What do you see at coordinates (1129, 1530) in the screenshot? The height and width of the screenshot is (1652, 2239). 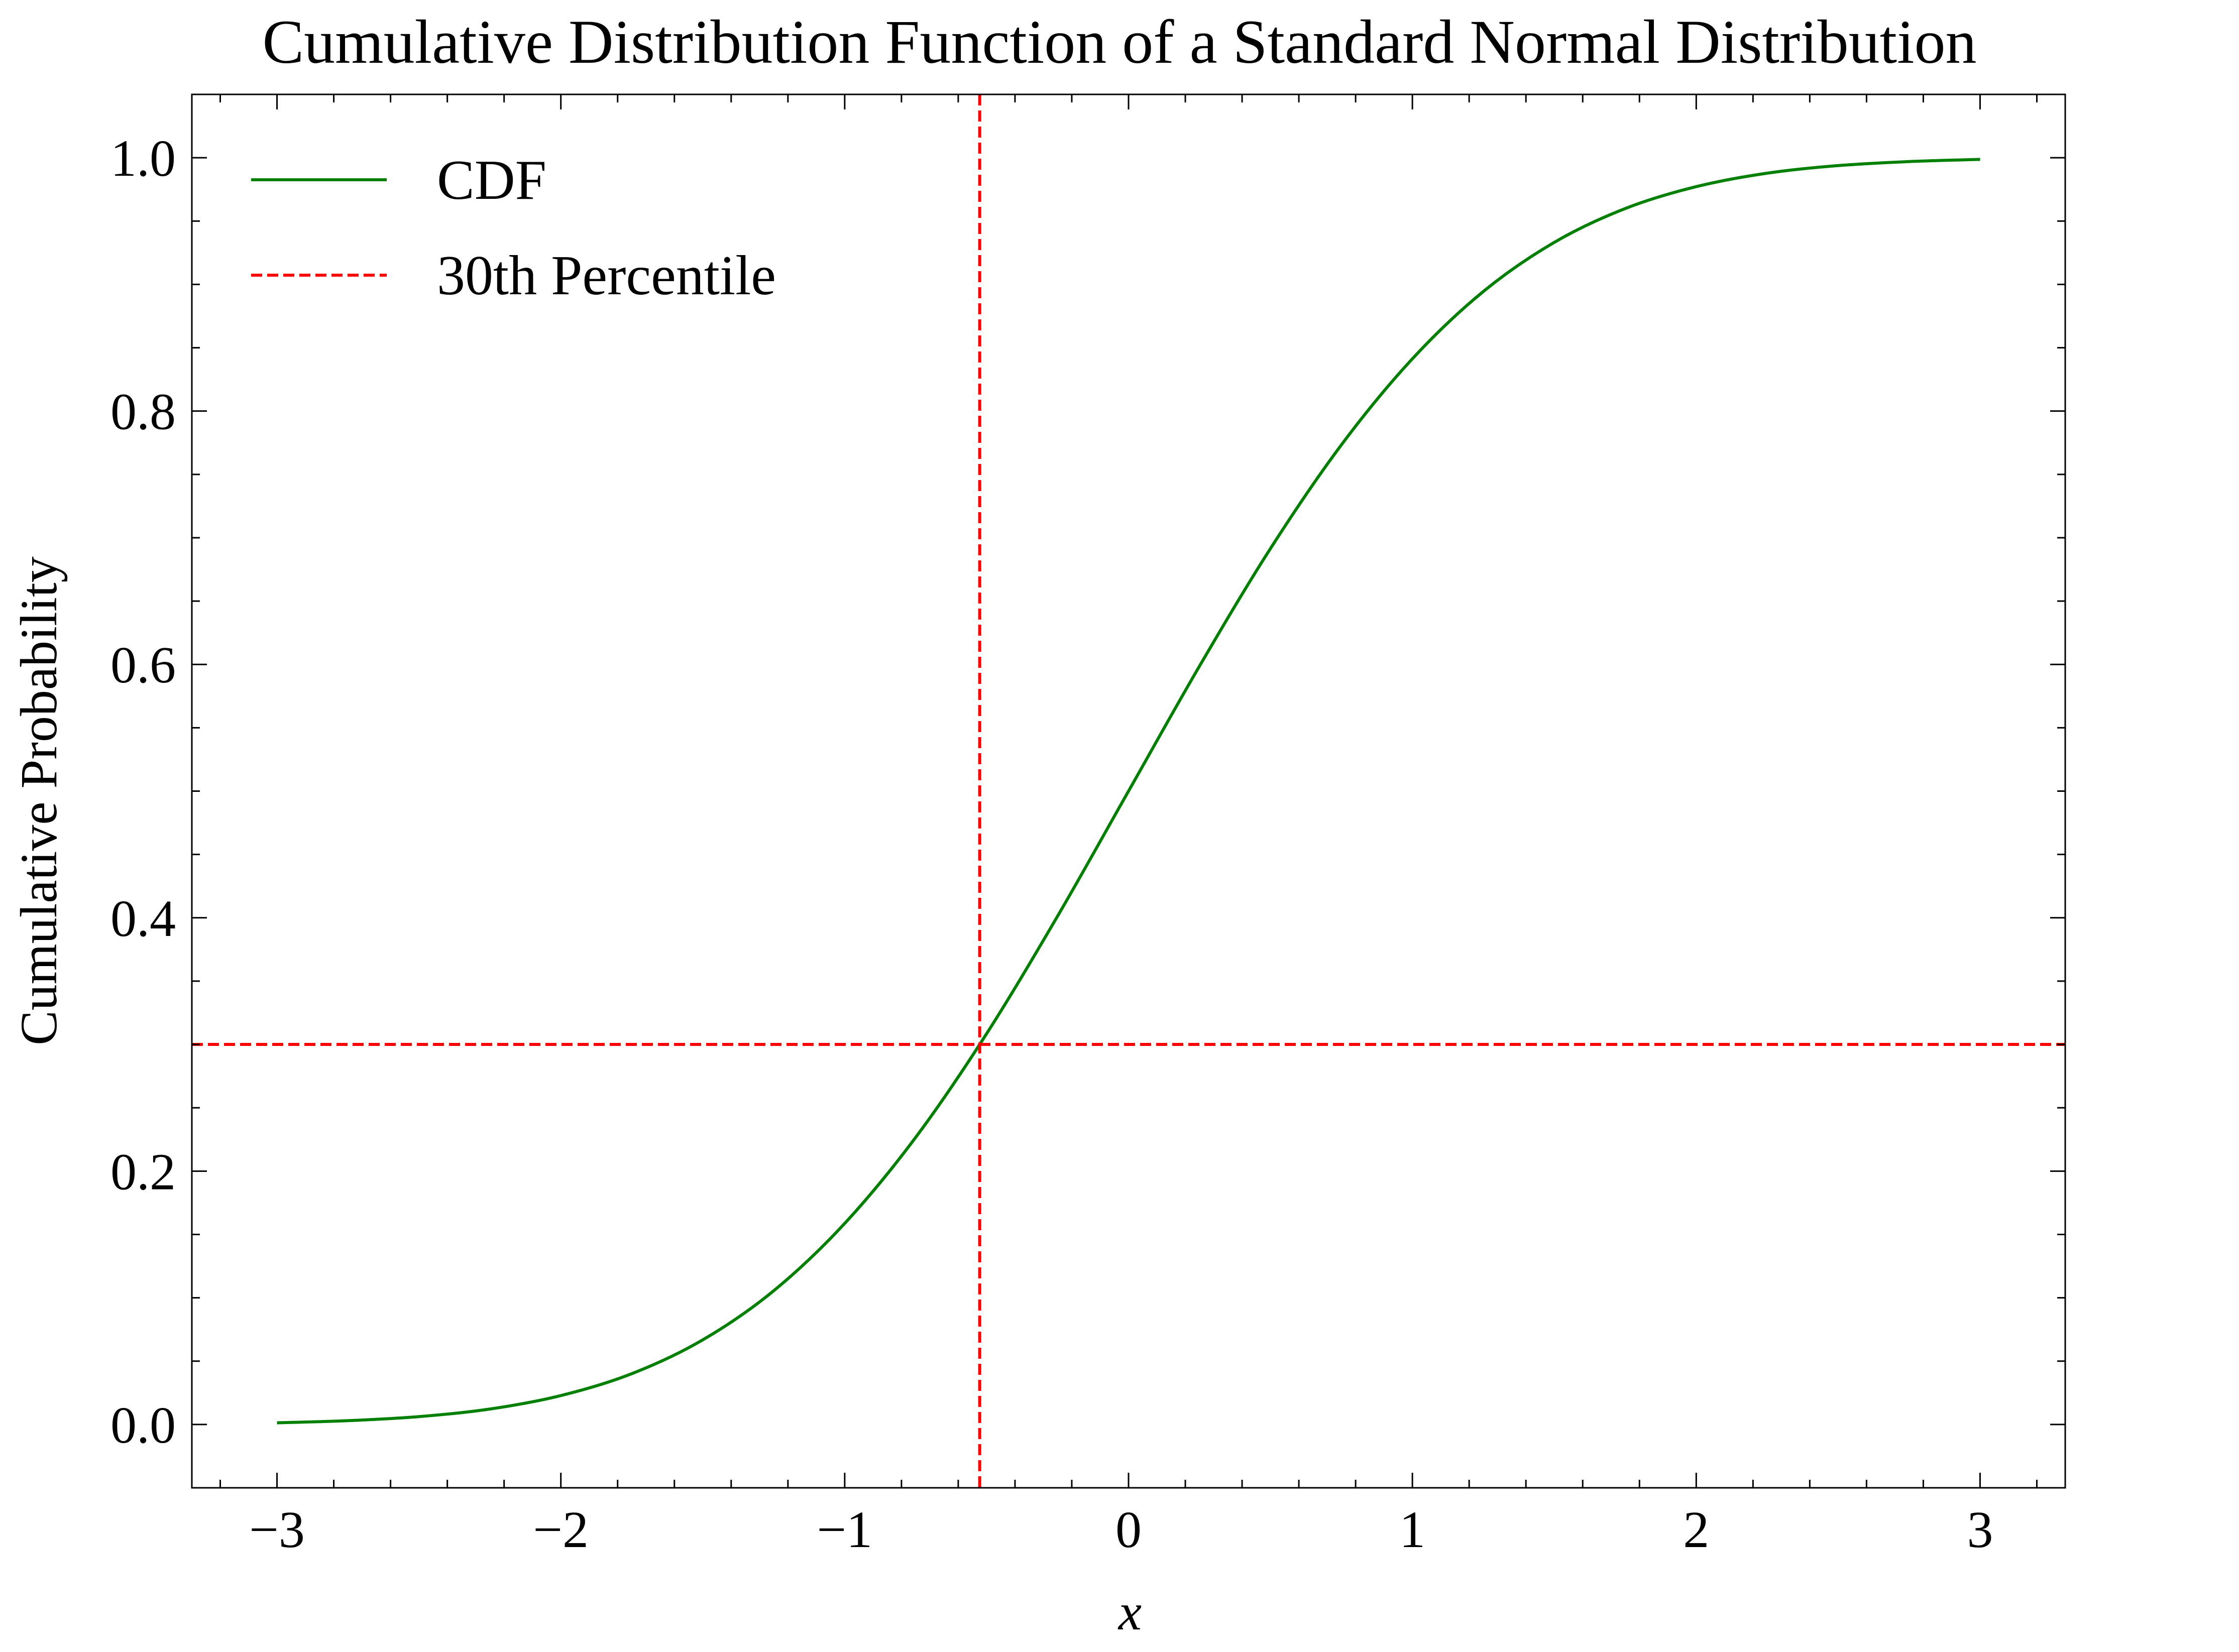 I see `x-tick-label: 0` at bounding box center [1129, 1530].